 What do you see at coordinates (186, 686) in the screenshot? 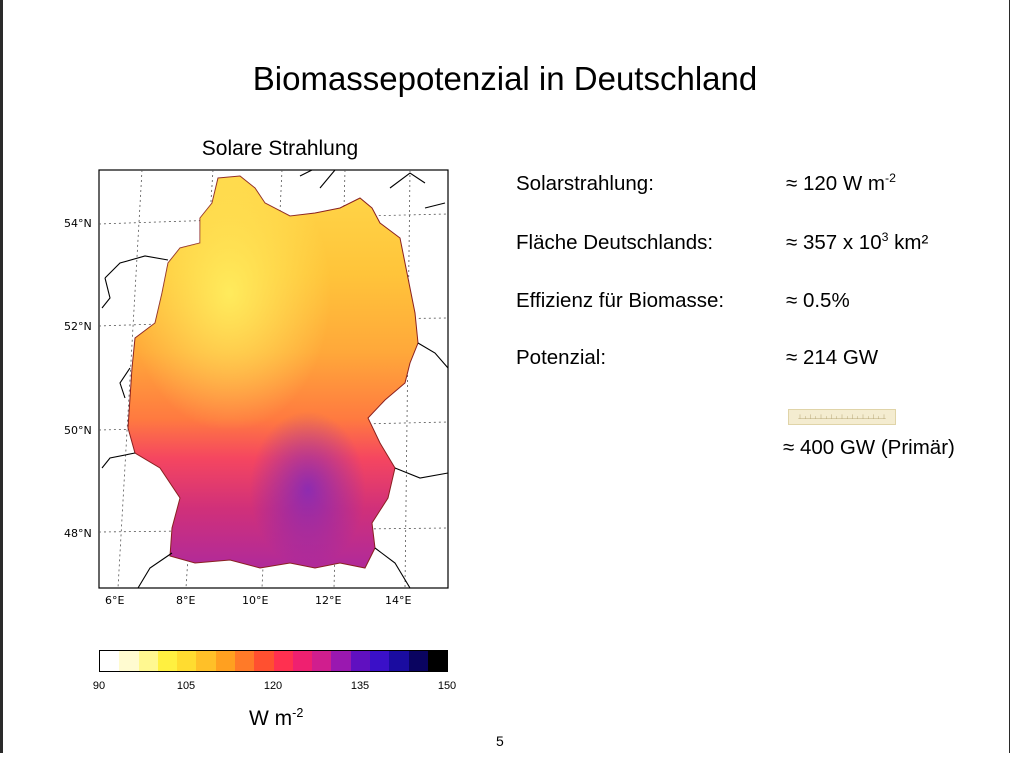
I see `colorbar-tick-105: 105` at bounding box center [186, 686].